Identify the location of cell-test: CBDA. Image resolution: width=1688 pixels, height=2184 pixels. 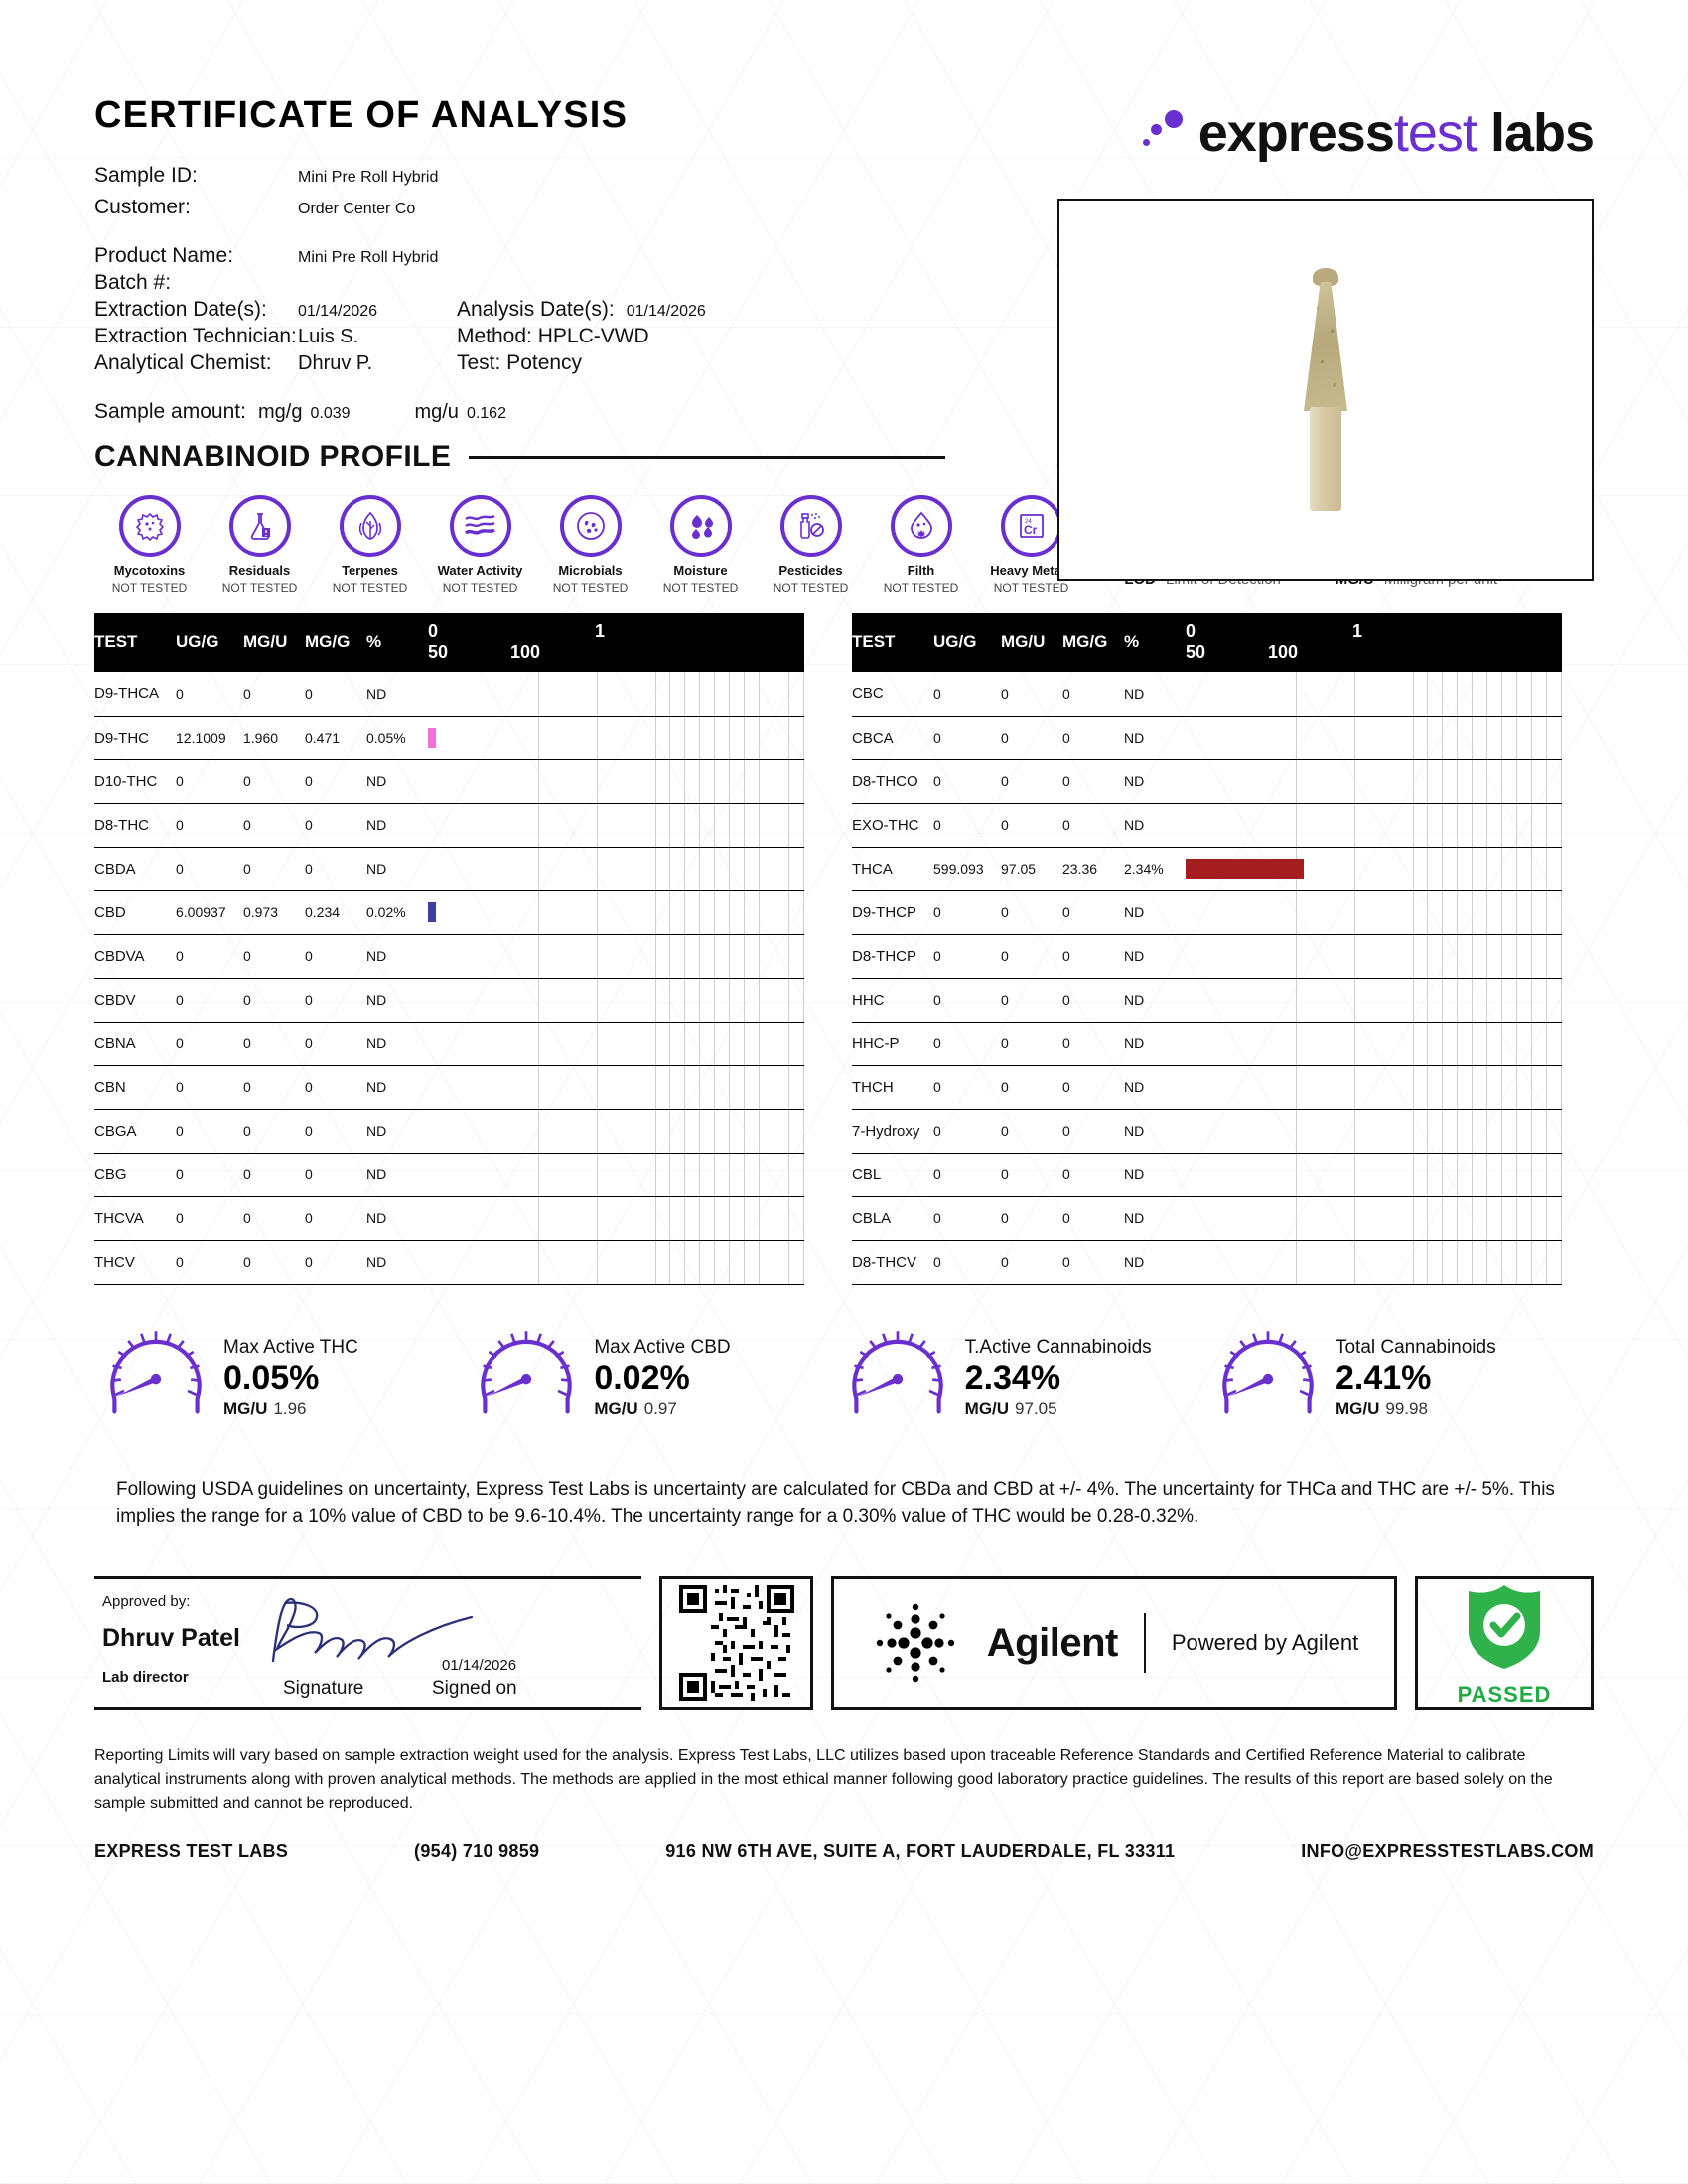
(135, 869).